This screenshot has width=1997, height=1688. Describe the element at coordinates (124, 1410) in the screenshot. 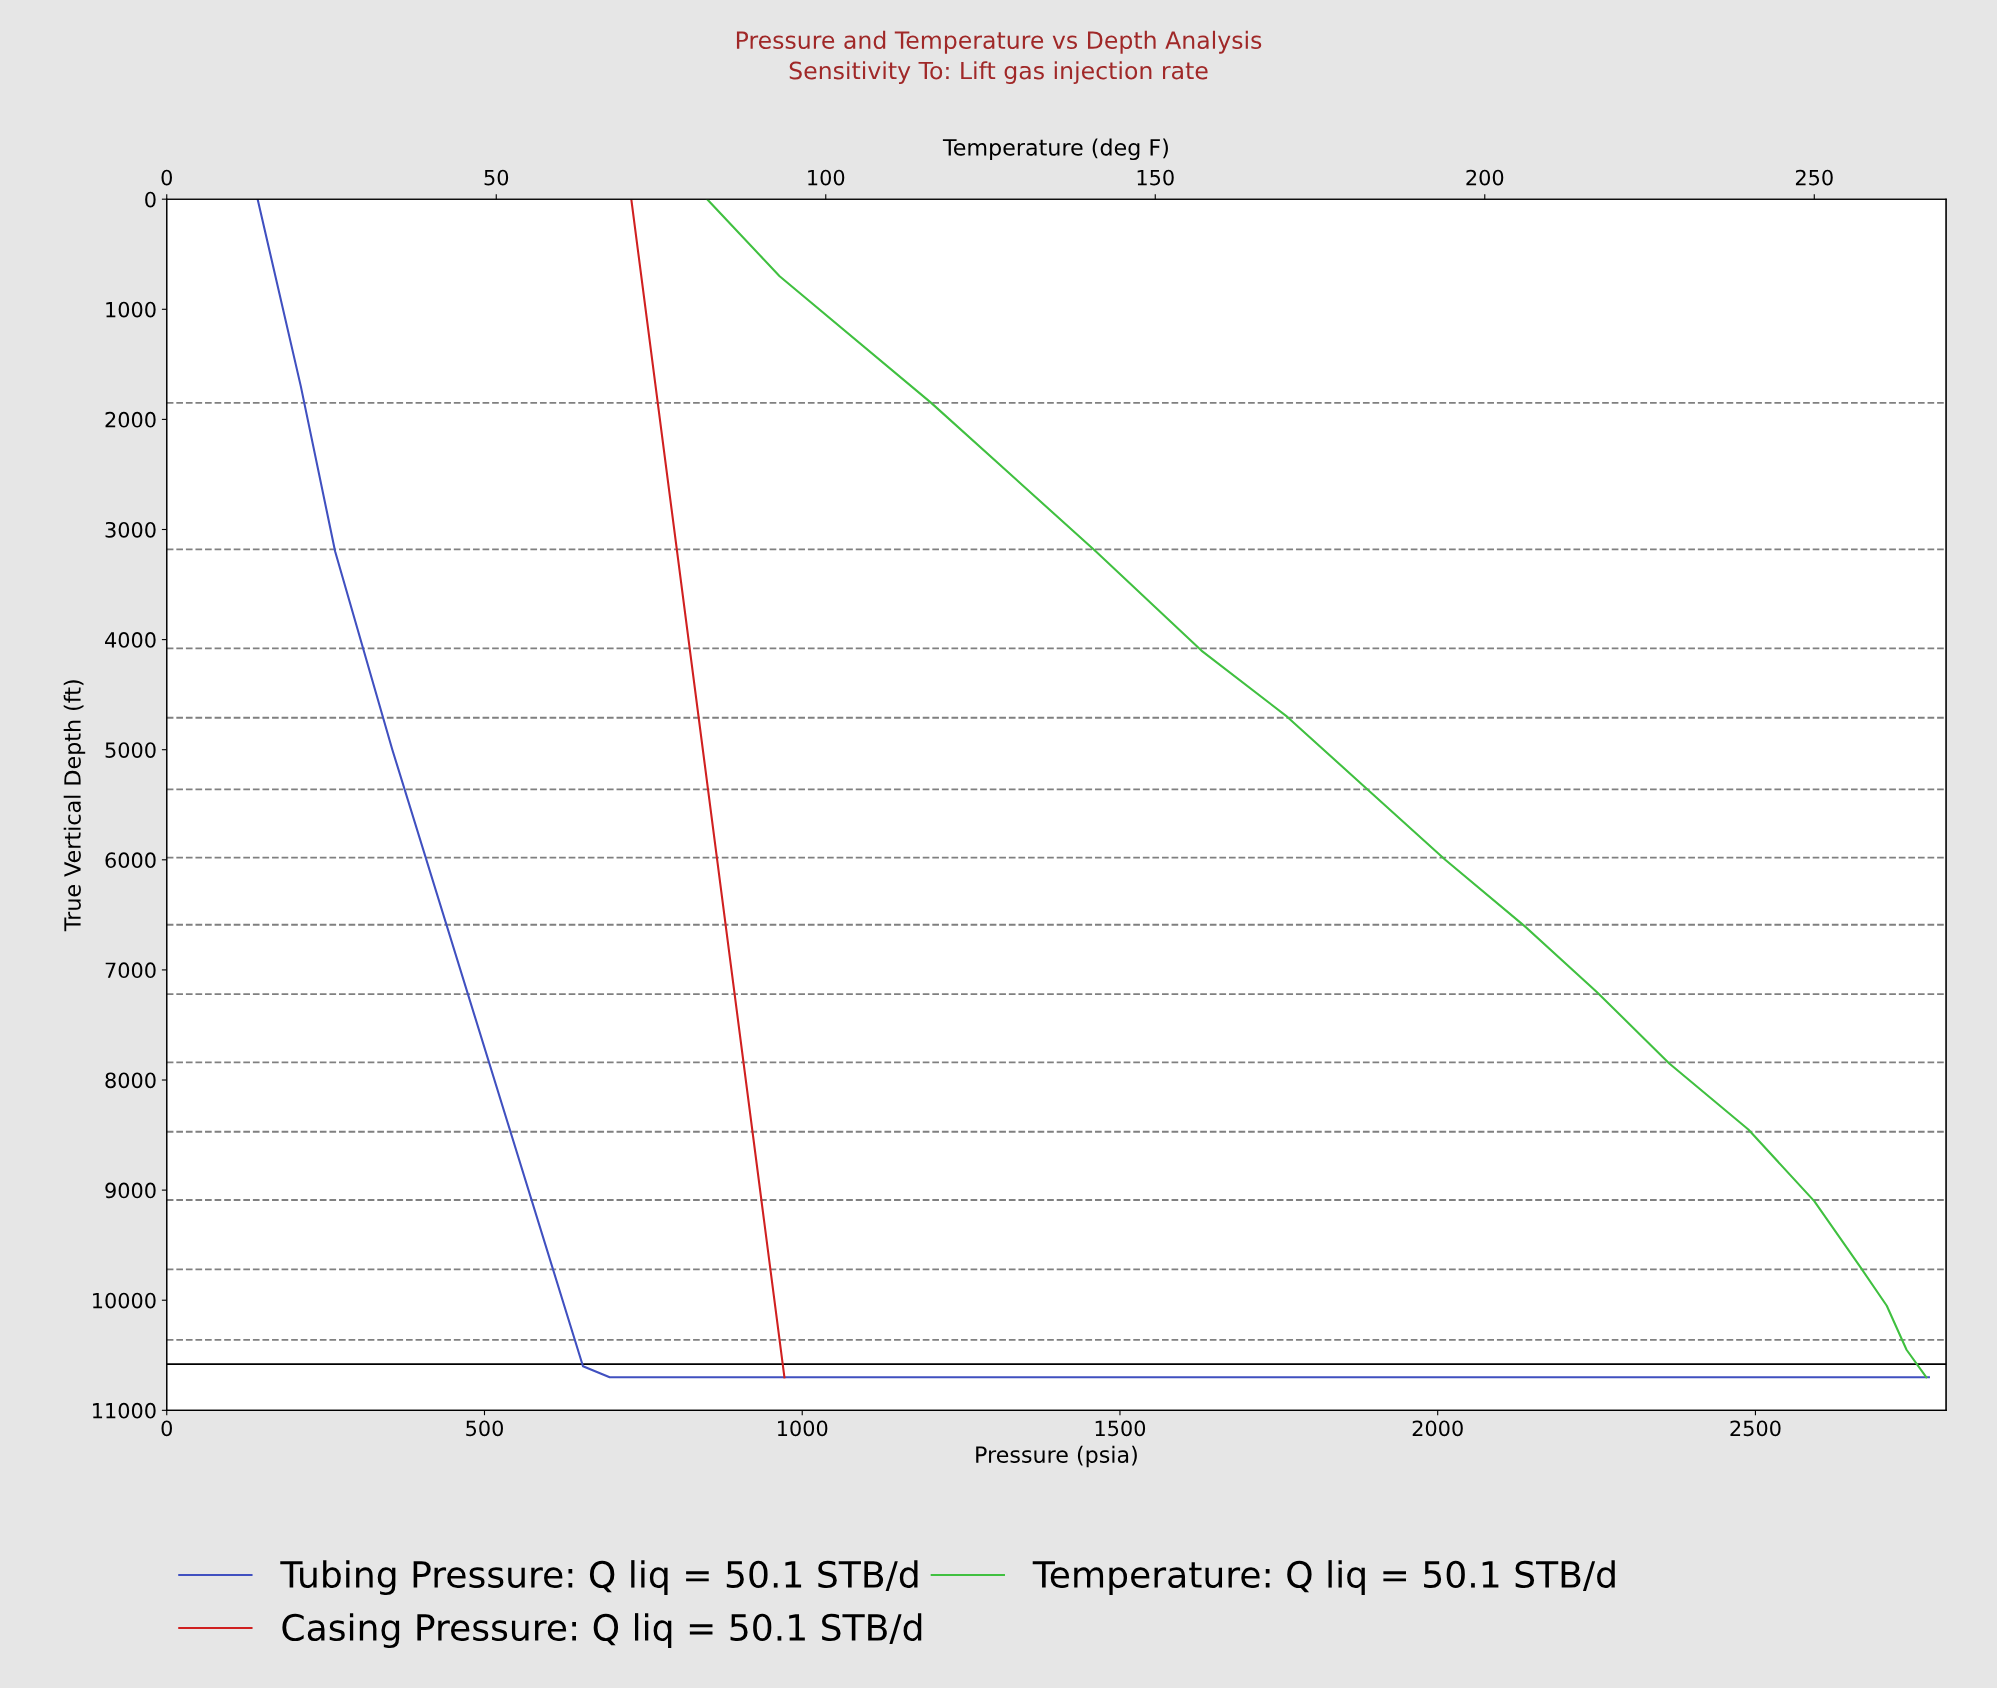

I see `y-tick-label: 11000` at that location.